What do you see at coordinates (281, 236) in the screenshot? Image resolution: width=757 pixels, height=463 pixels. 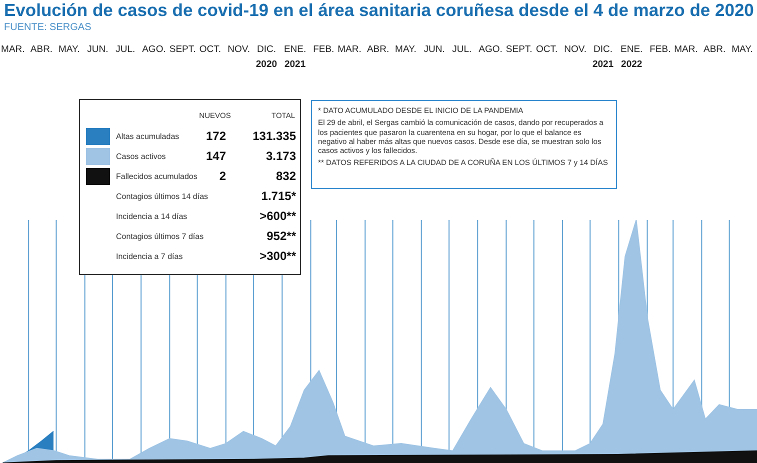 I see `annotation: 952**` at bounding box center [281, 236].